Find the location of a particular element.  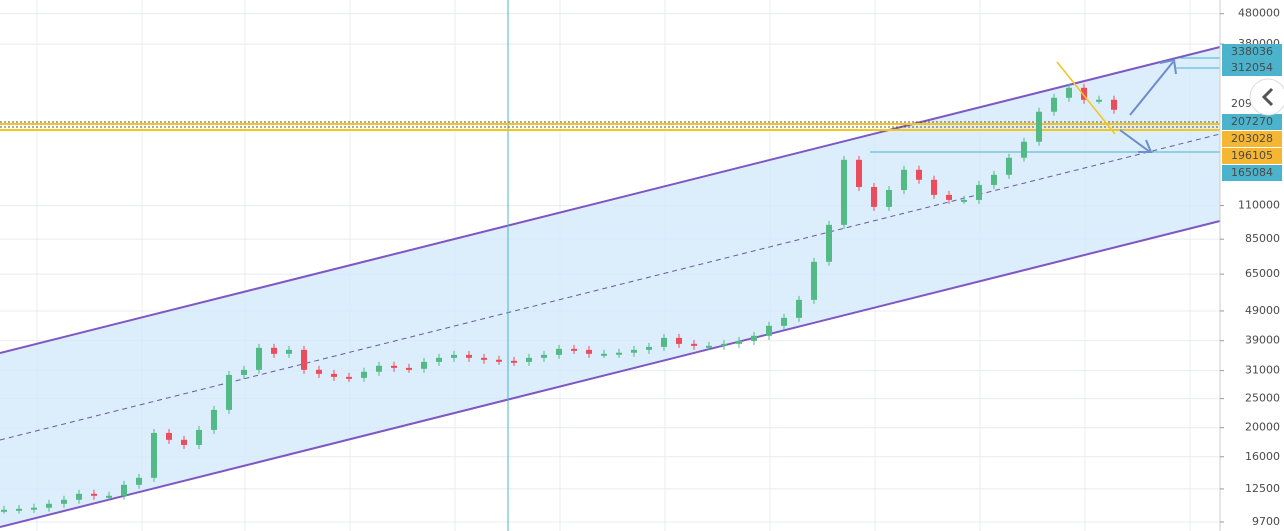

y-tick-label: 25000 is located at coordinates (1262, 398).